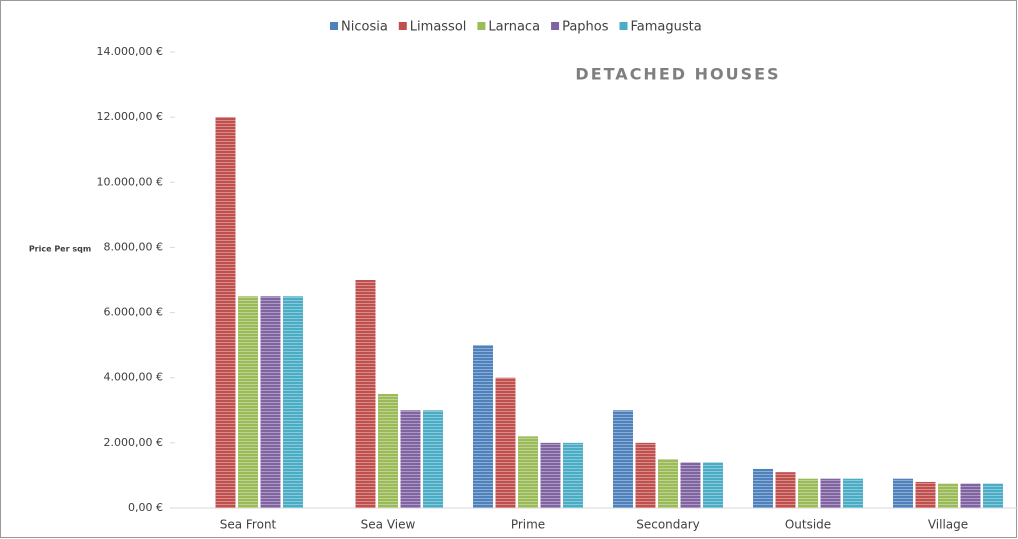 This screenshot has height=539, width=1018. I want to click on y-tick-label: 4.000,00 €, so click(133, 377).